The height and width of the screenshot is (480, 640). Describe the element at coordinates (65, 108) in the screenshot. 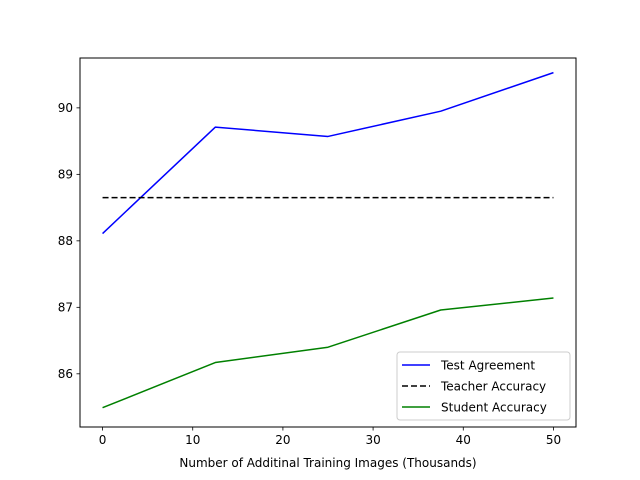

I see `y-tick-label: 90` at that location.